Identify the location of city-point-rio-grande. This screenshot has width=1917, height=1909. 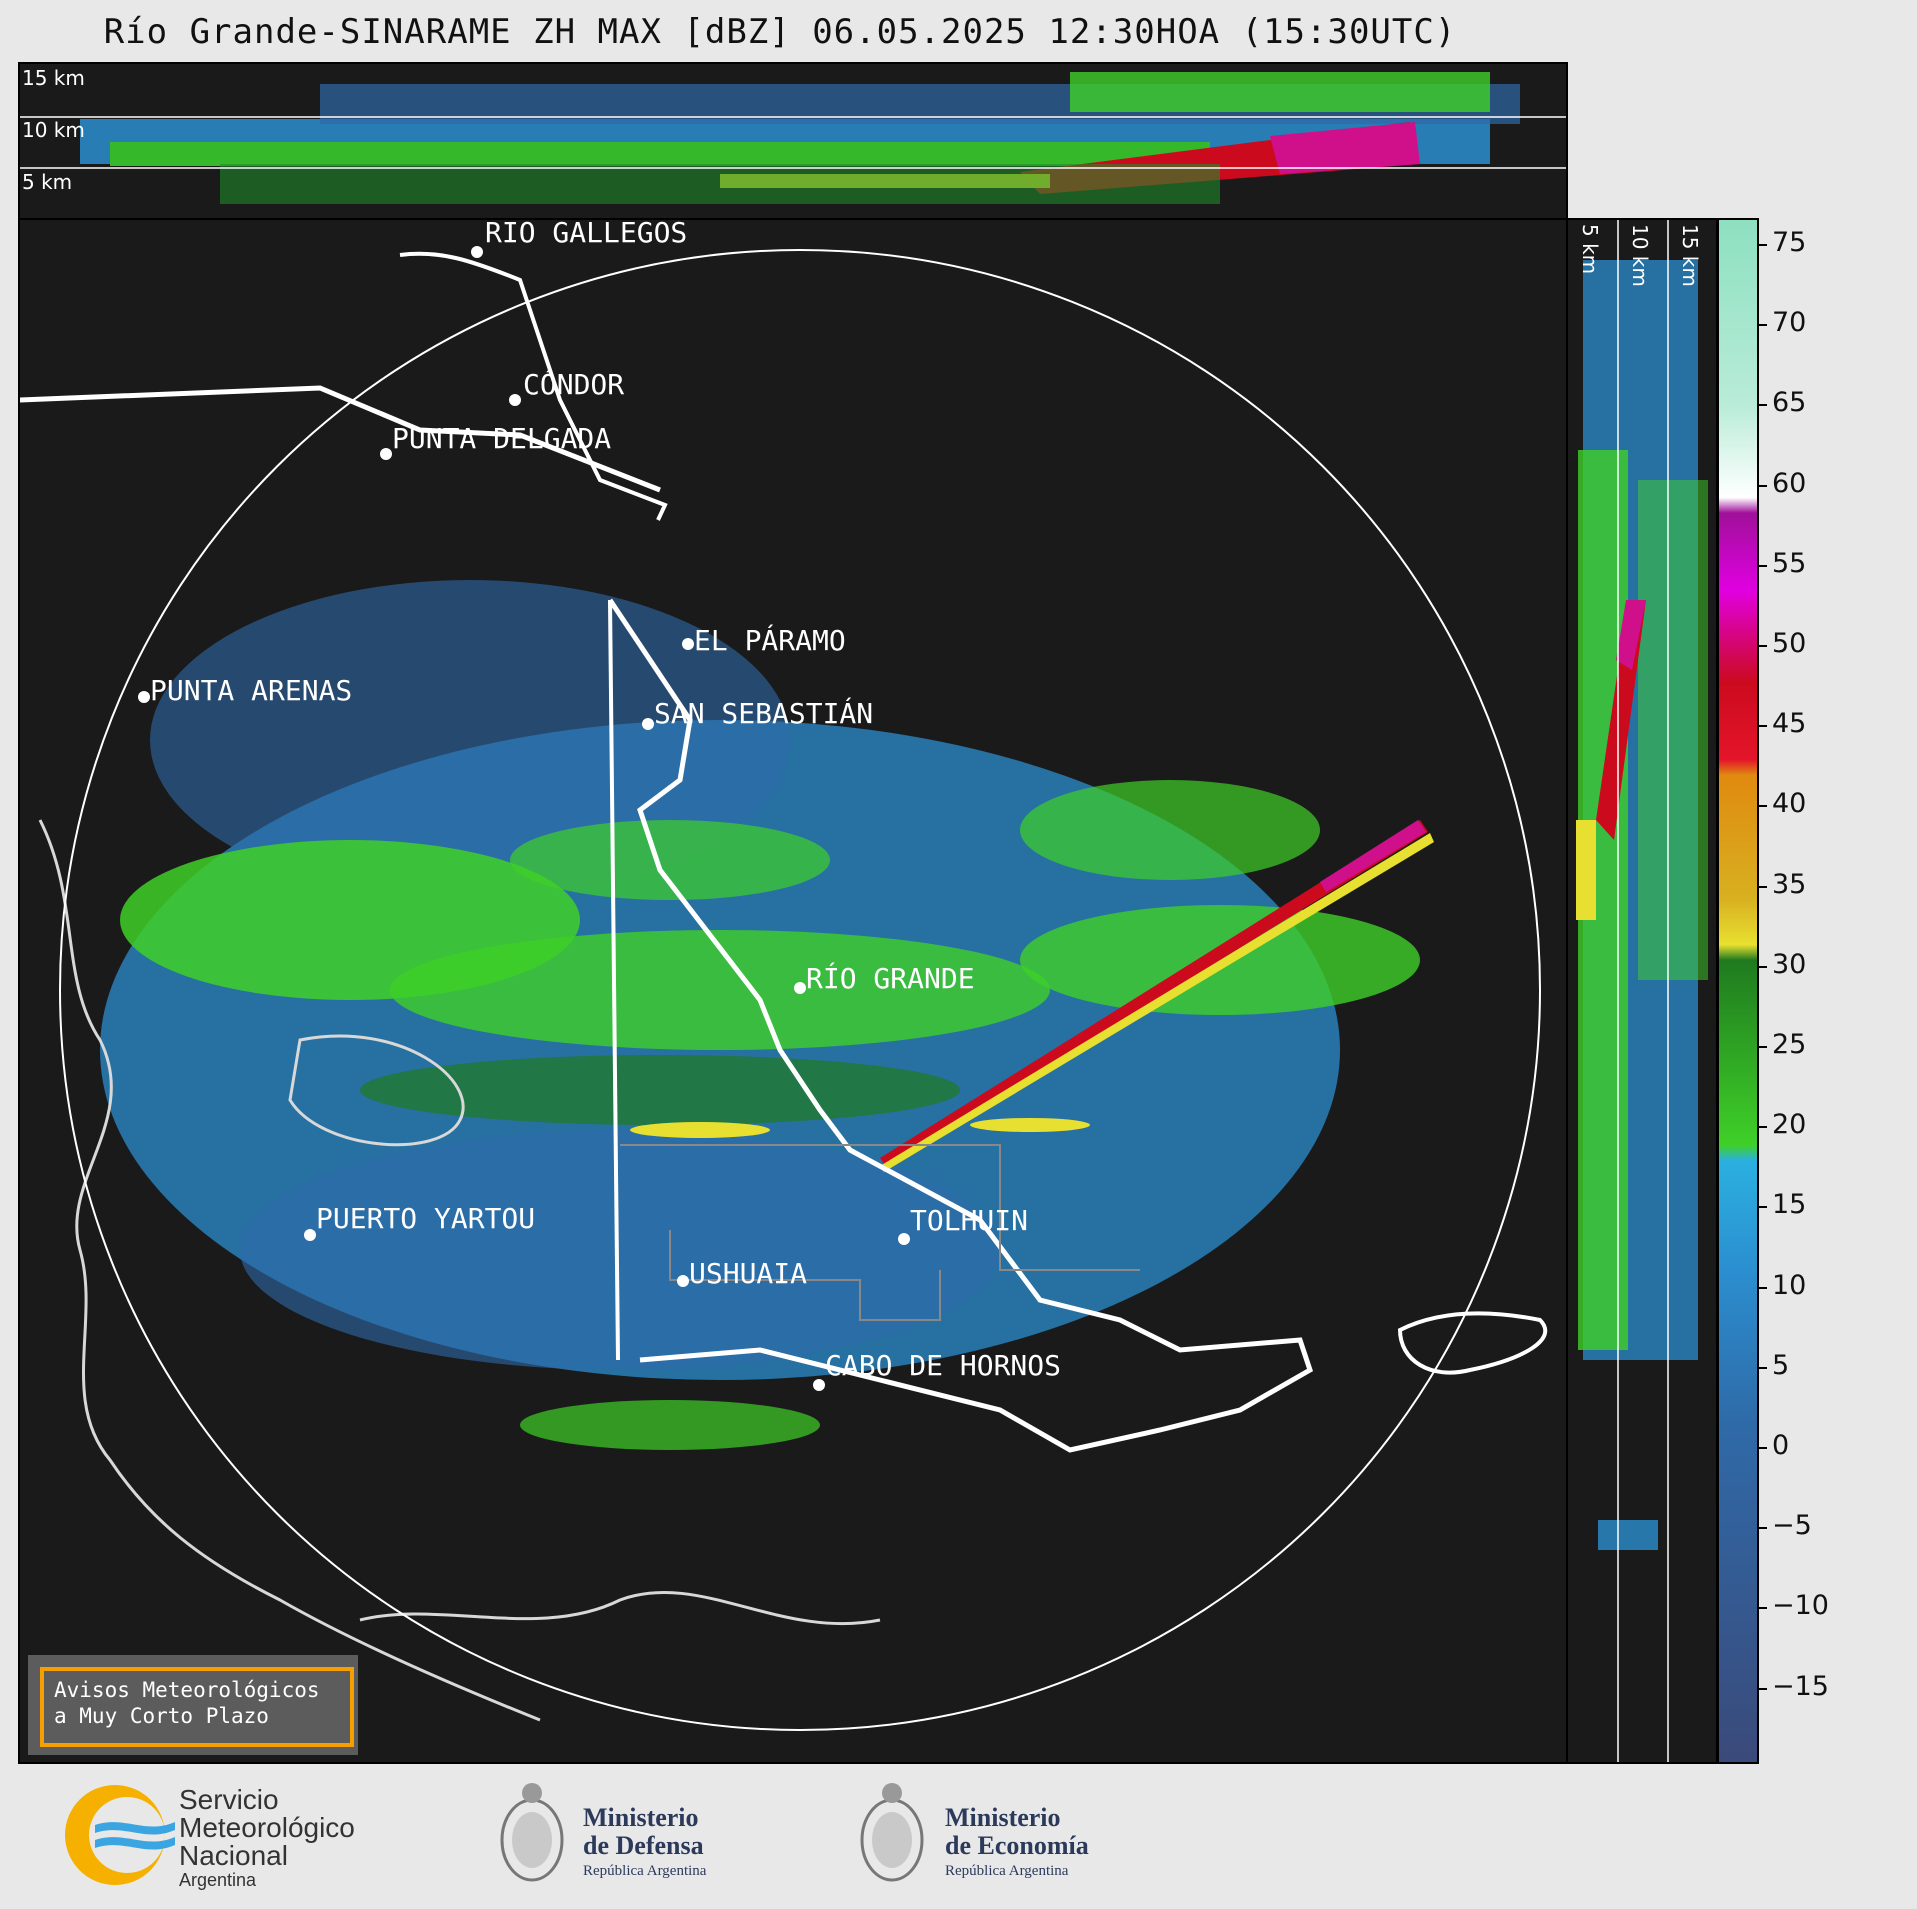
(800, 988).